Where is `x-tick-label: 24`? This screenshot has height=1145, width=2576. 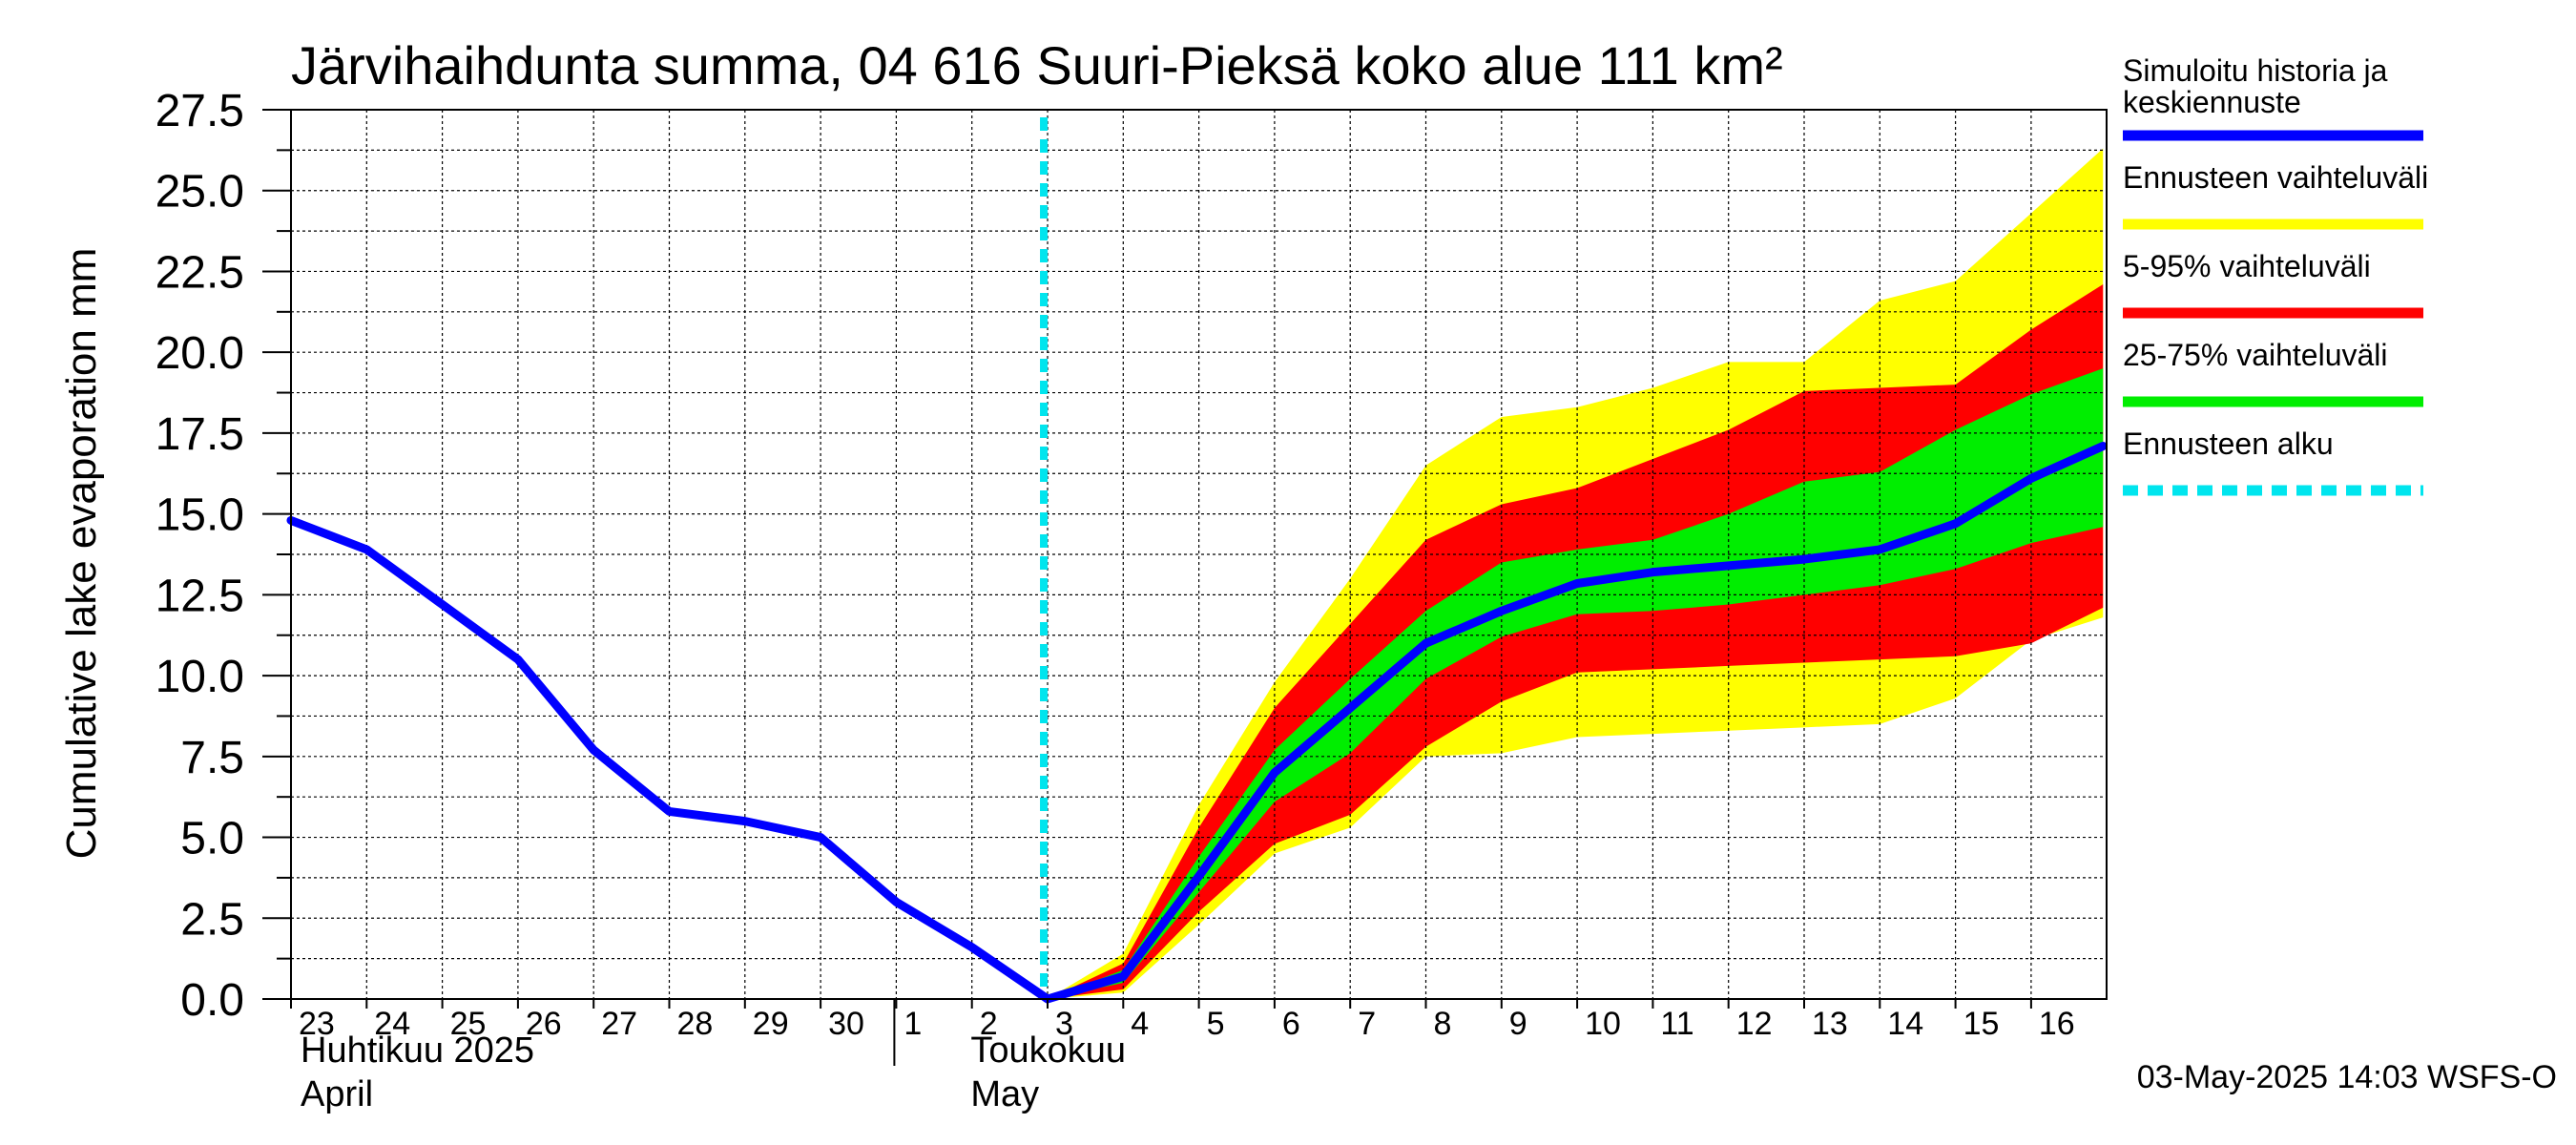
x-tick-label: 24 is located at coordinates (392, 1024).